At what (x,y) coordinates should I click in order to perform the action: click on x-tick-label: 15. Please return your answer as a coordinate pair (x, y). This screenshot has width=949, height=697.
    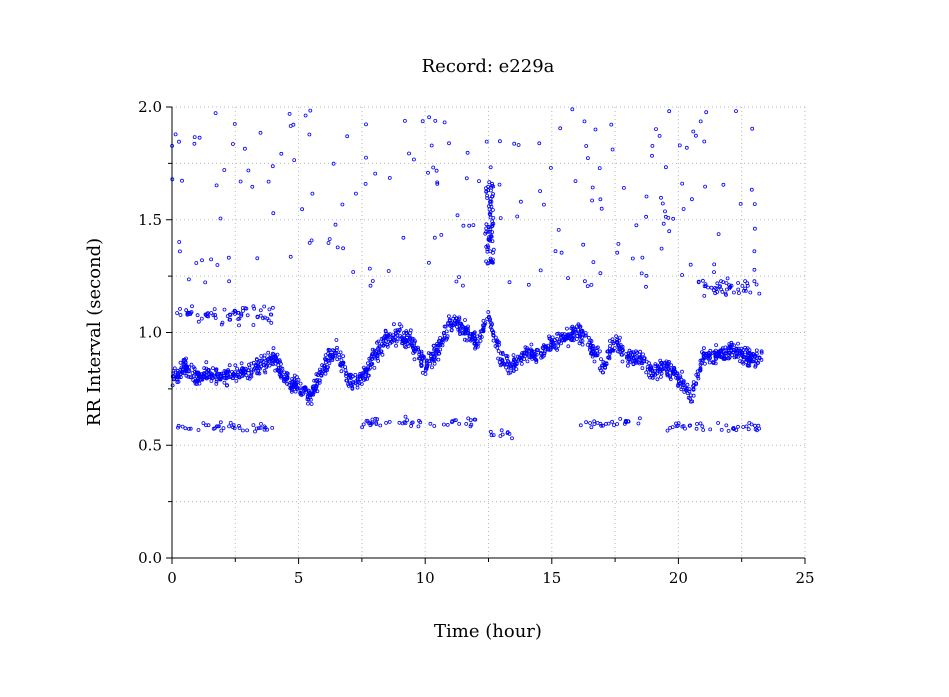
    Looking at the image, I should click on (551, 578).